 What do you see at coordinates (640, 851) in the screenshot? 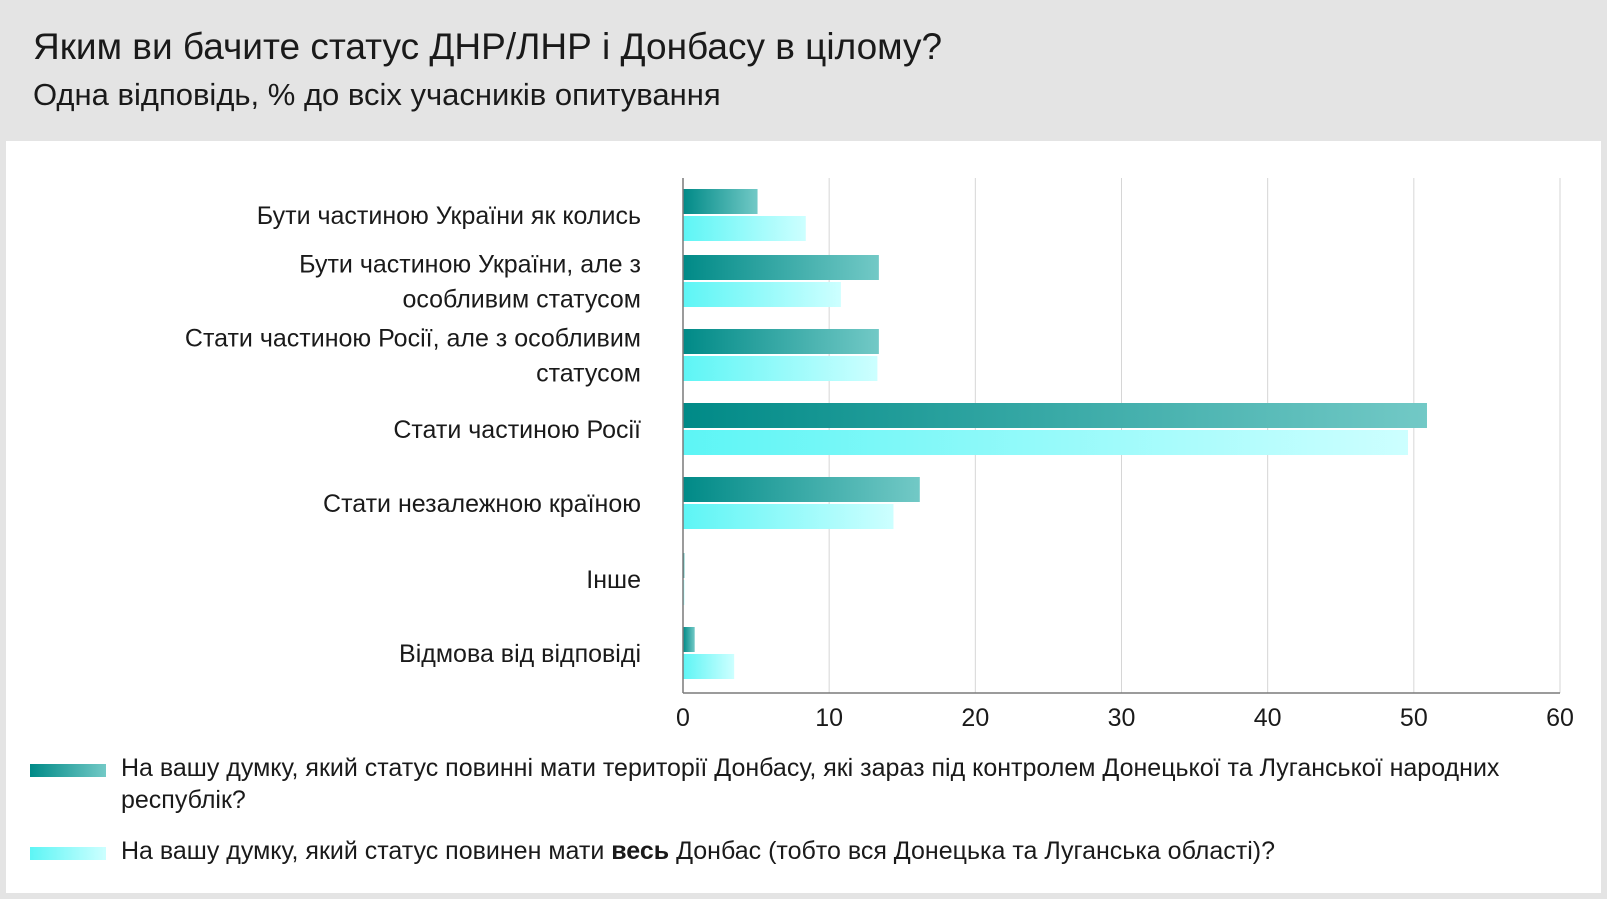
I see `legend-text-series-2-bold: весь` at bounding box center [640, 851].